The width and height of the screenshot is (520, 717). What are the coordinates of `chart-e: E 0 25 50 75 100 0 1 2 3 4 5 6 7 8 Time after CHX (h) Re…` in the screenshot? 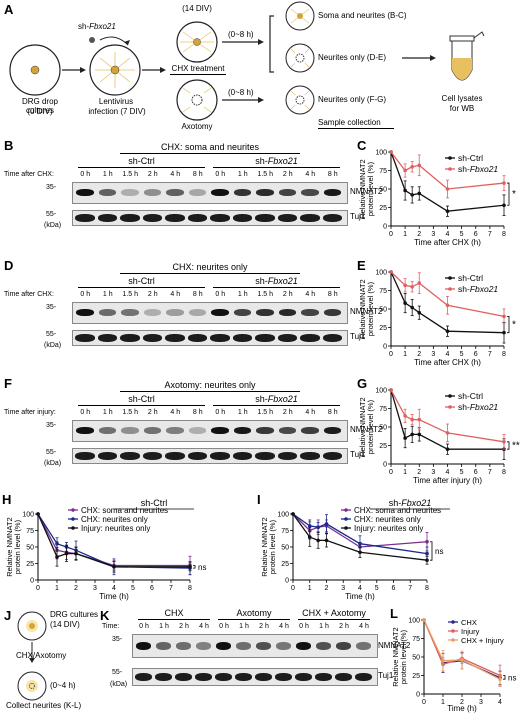 It's located at (436, 312).